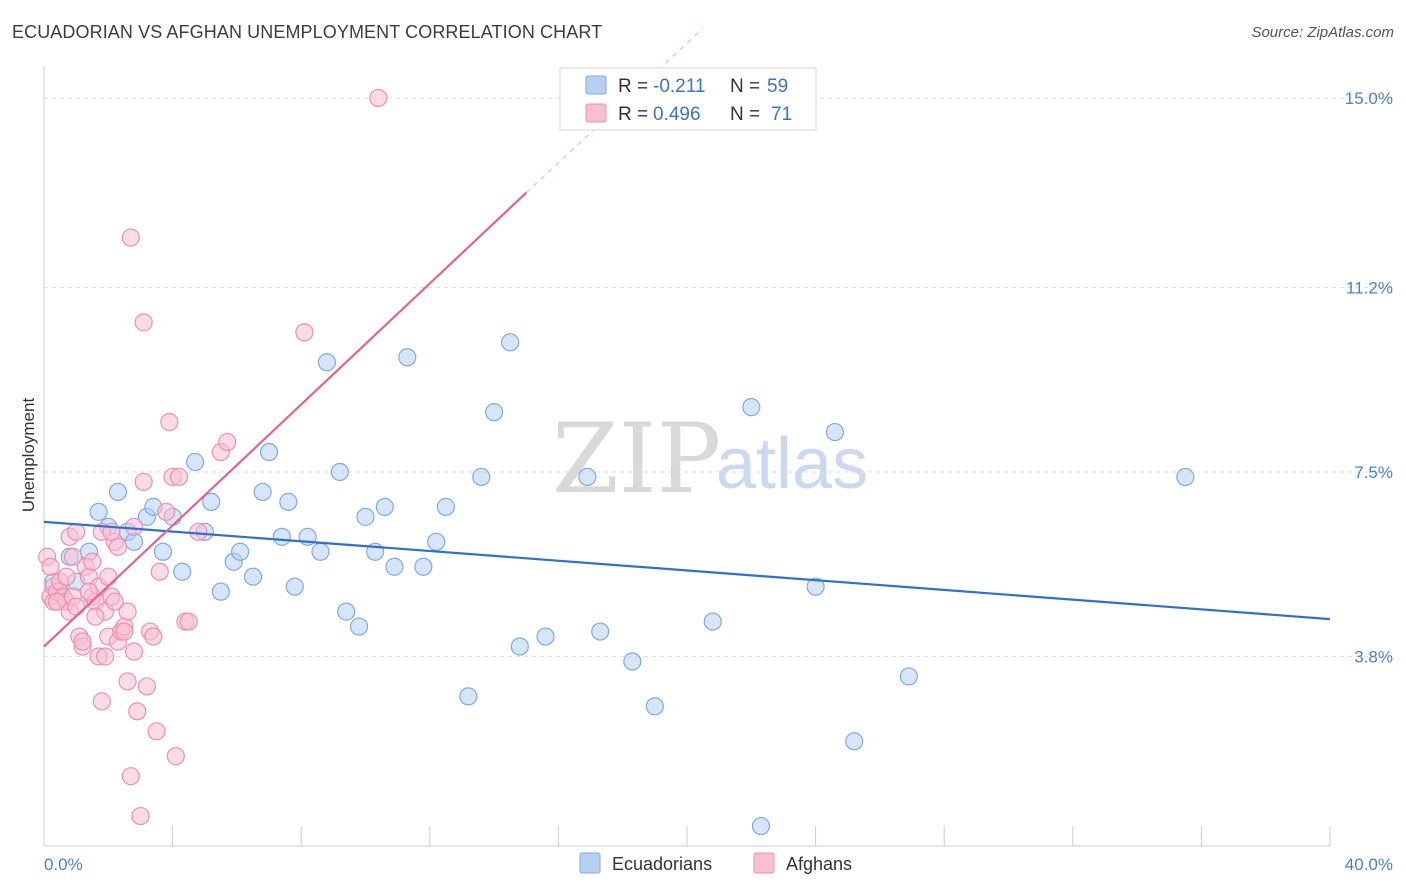  What do you see at coordinates (1373, 656) in the screenshot?
I see `y-tick-label: 3.8%` at bounding box center [1373, 656].